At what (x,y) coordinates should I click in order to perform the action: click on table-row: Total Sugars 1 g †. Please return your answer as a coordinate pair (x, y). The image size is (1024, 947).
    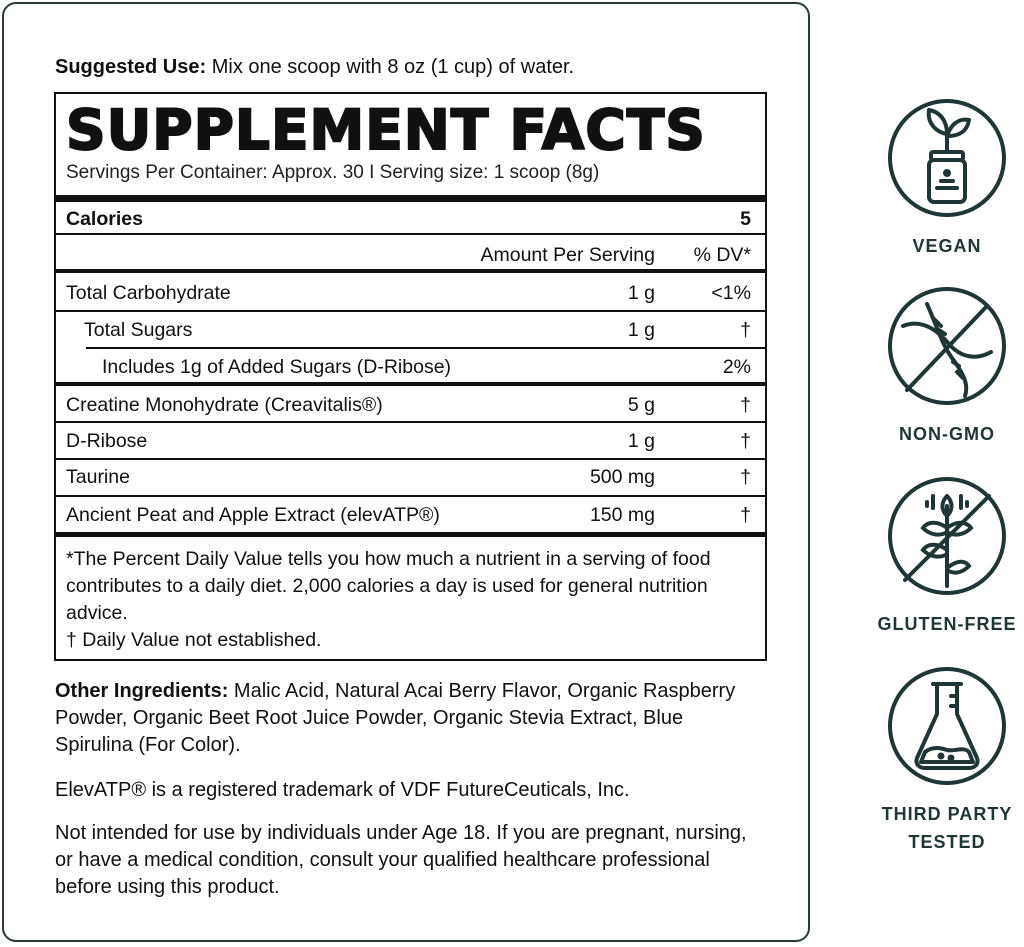
    Looking at the image, I should click on (417, 330).